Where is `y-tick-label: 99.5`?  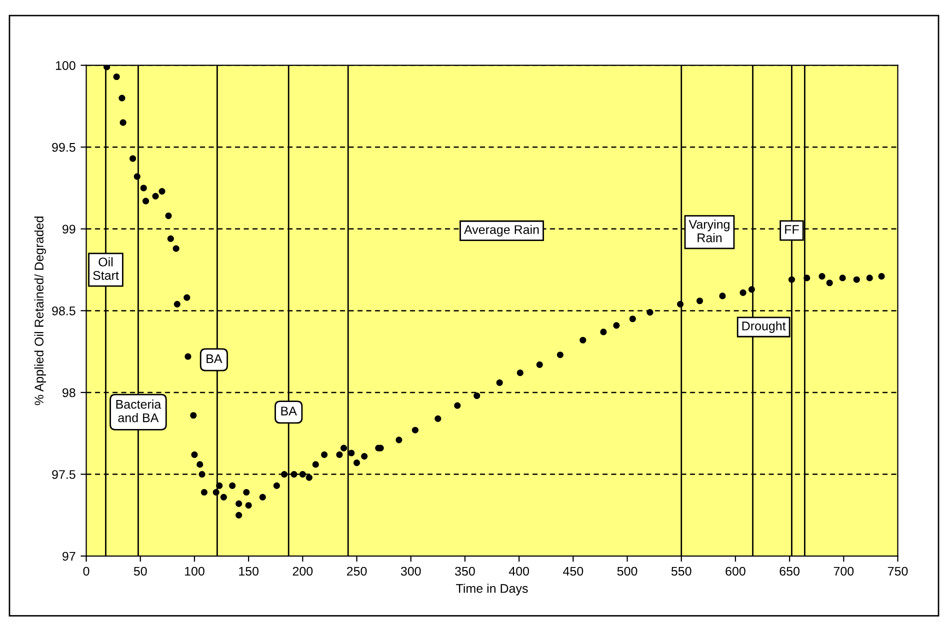 y-tick-label: 99.5 is located at coordinates (64, 147).